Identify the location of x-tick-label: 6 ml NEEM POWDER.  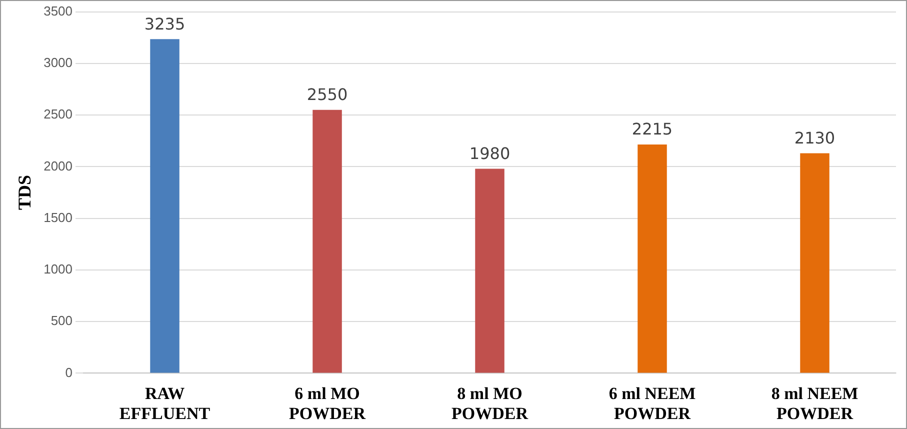
(652, 404).